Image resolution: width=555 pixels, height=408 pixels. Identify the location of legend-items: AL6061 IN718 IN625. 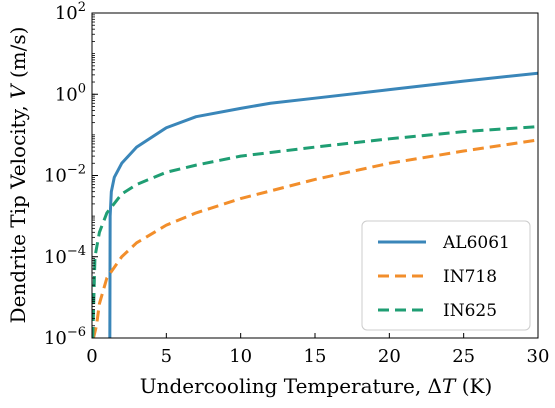
(444, 277).